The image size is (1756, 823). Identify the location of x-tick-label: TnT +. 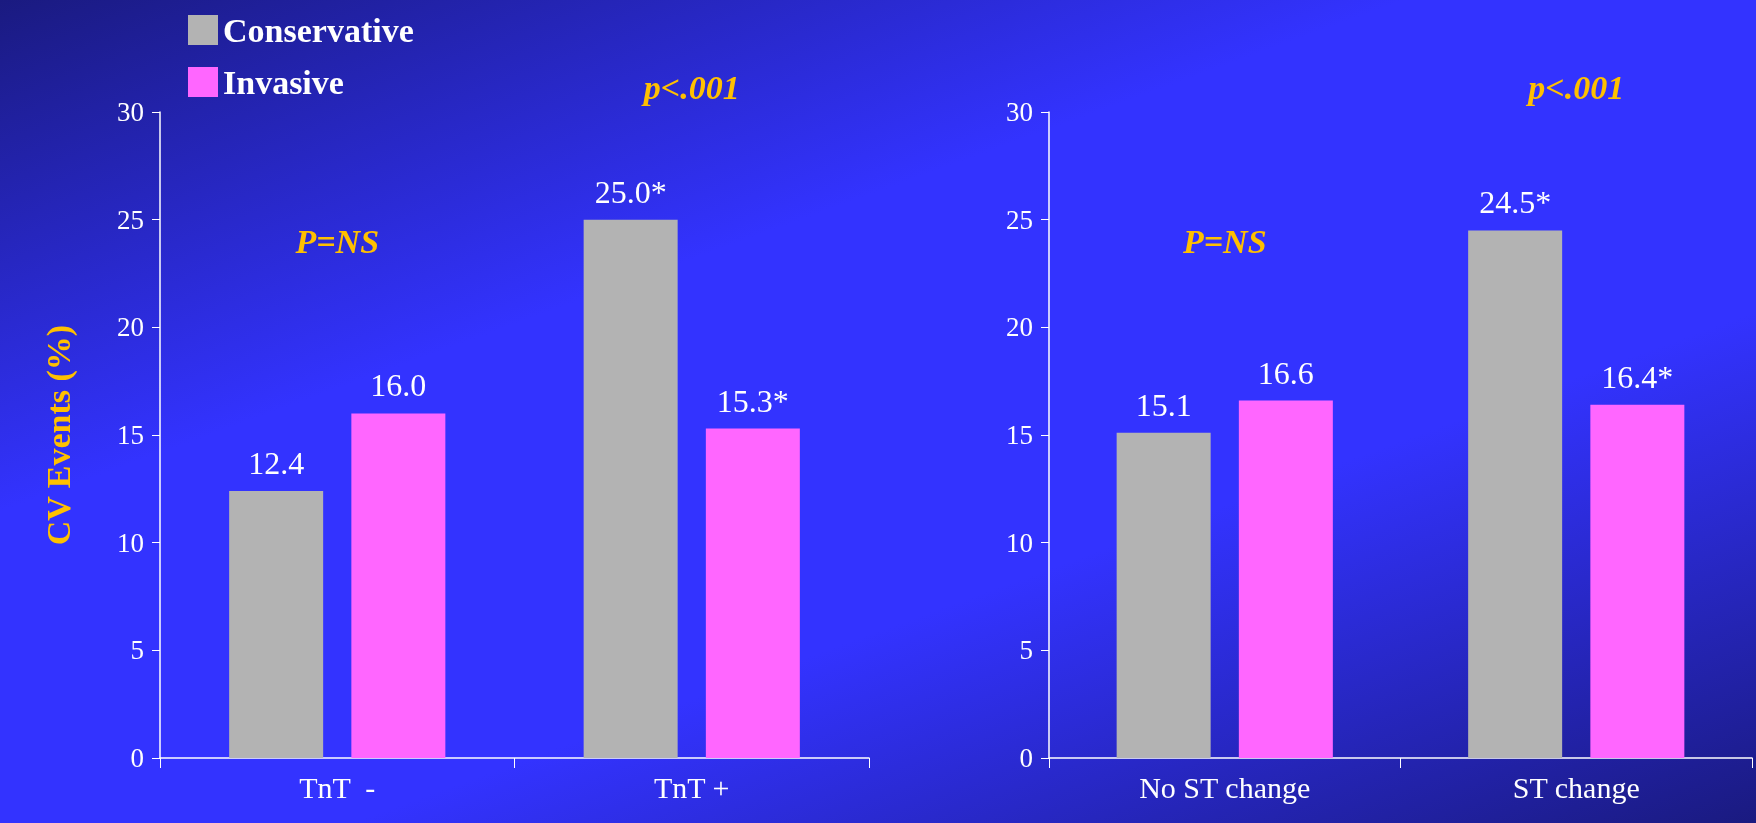
(691, 787).